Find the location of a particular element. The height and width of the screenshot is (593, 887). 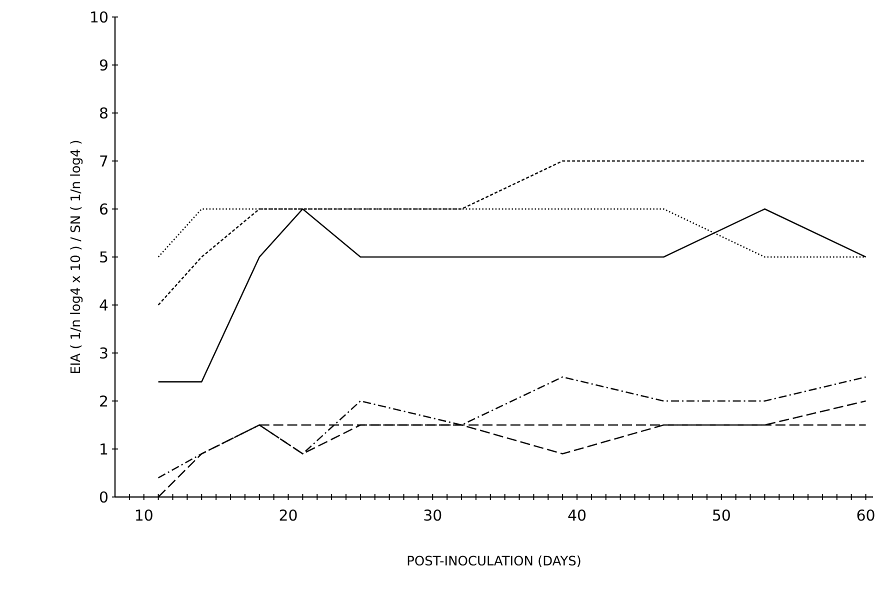

x-axis-title: POST-INOCULATION (DAYS) is located at coordinates (494, 562).